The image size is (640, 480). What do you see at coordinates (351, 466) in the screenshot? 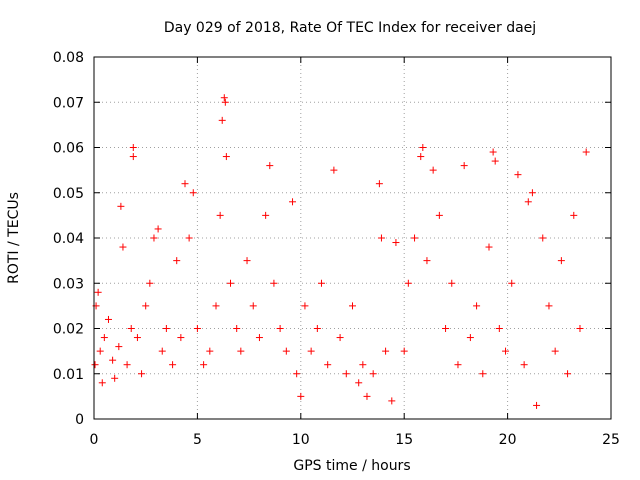
I see `x-axis-label: GPS time / hours` at bounding box center [351, 466].